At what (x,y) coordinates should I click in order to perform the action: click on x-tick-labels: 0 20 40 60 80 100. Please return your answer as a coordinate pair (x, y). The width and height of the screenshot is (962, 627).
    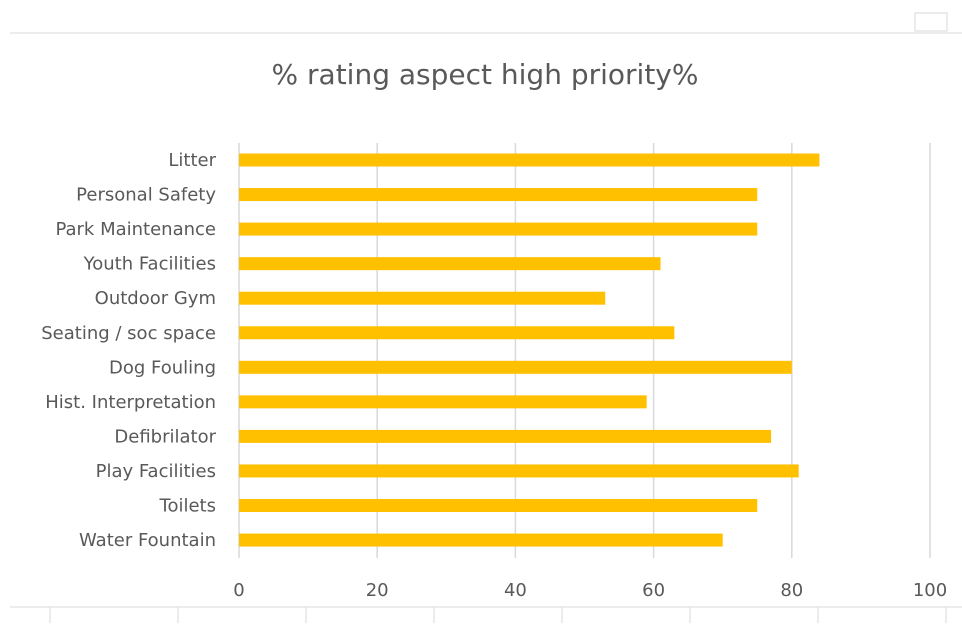
    Looking at the image, I should click on (590, 590).